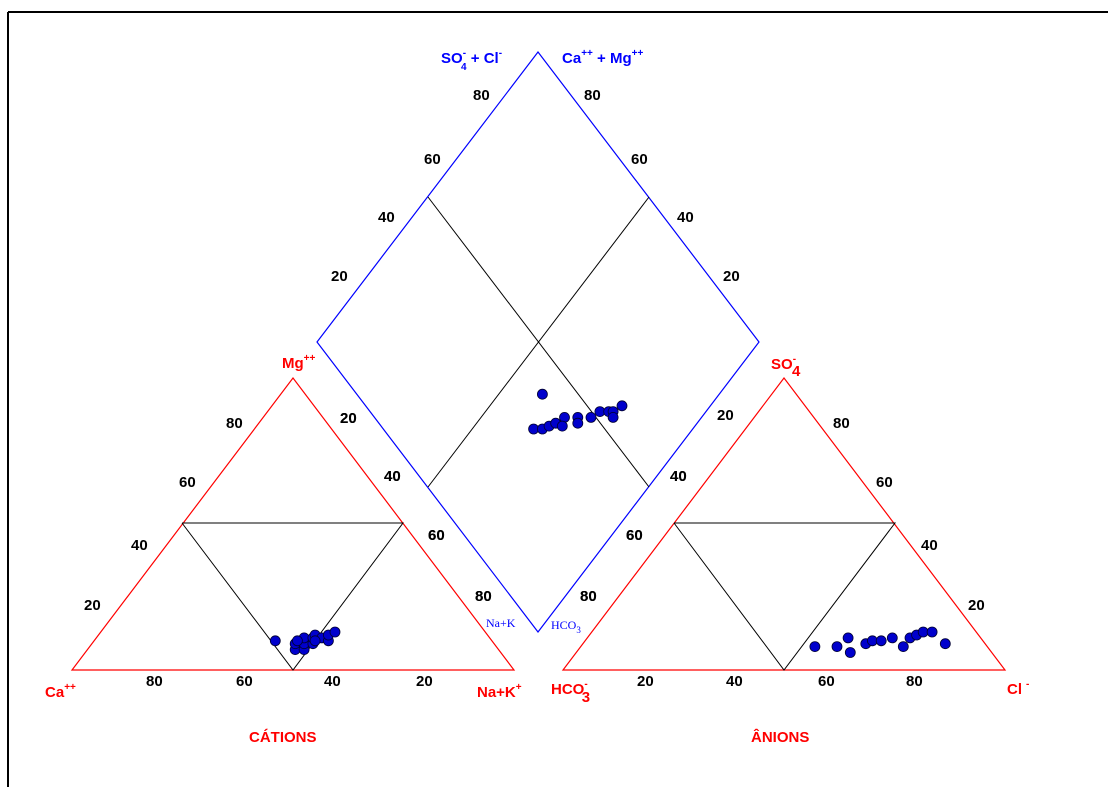 The height and width of the screenshot is (787, 1108). What do you see at coordinates (1018, 688) in the screenshot?
I see `anion-right-label: Cl -` at bounding box center [1018, 688].